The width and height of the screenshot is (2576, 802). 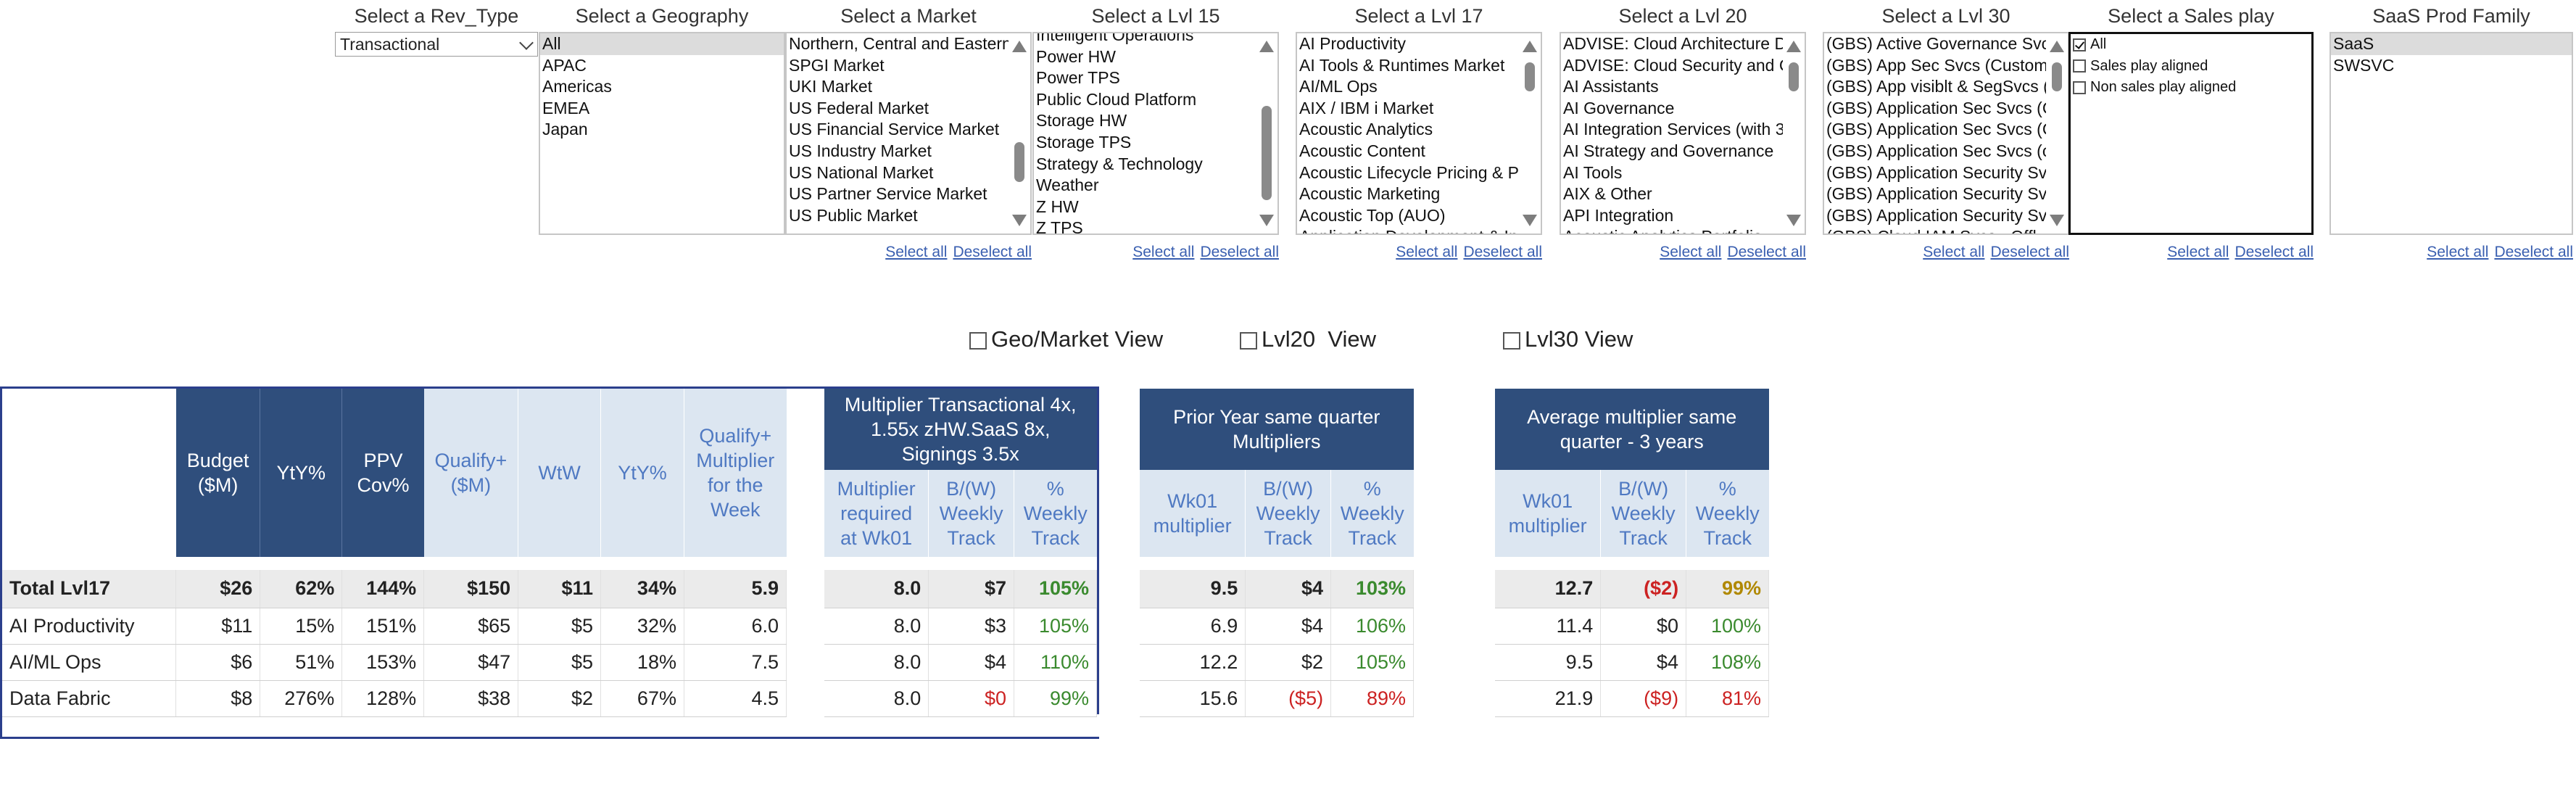 I want to click on list-item: (GBS) App Sec Svcs (Custom, so click(x=1937, y=65).